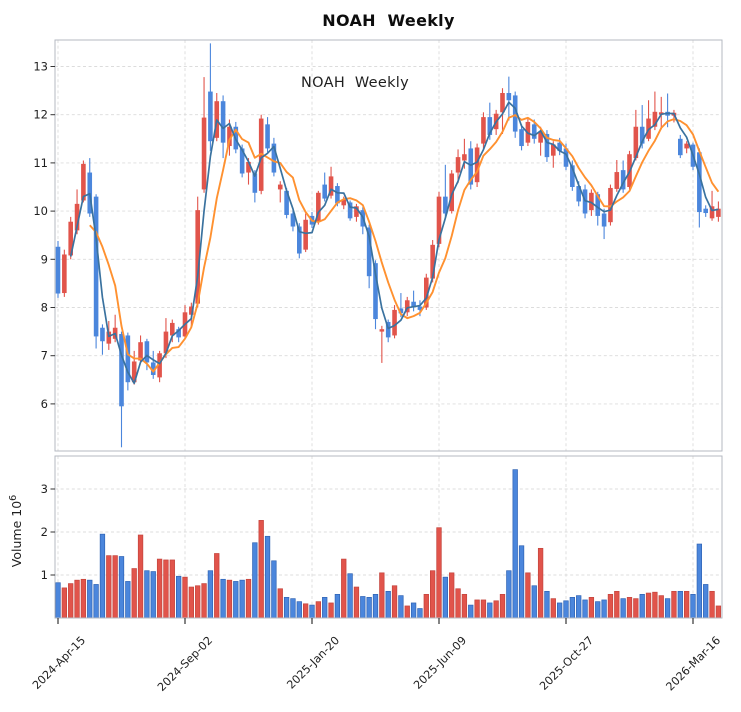  I want to click on price-tick-label: 9, so click(44, 259).